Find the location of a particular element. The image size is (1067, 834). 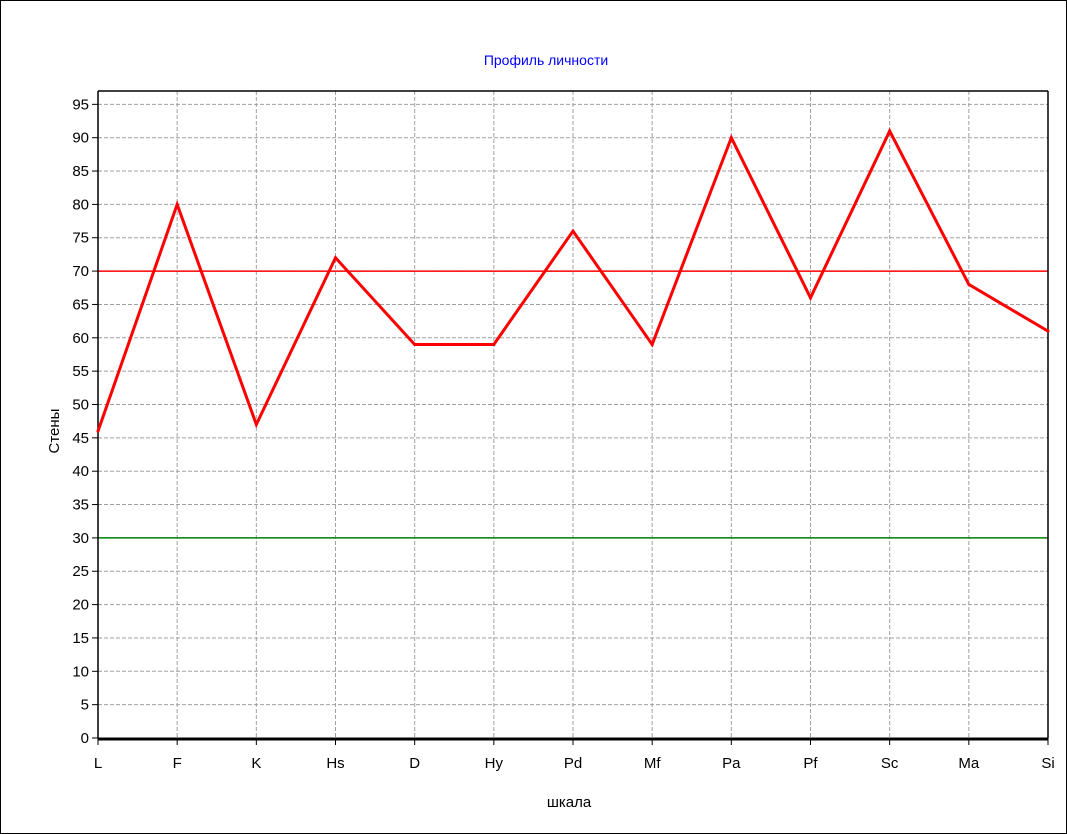

y-tick-label: 60 is located at coordinates (80, 338).